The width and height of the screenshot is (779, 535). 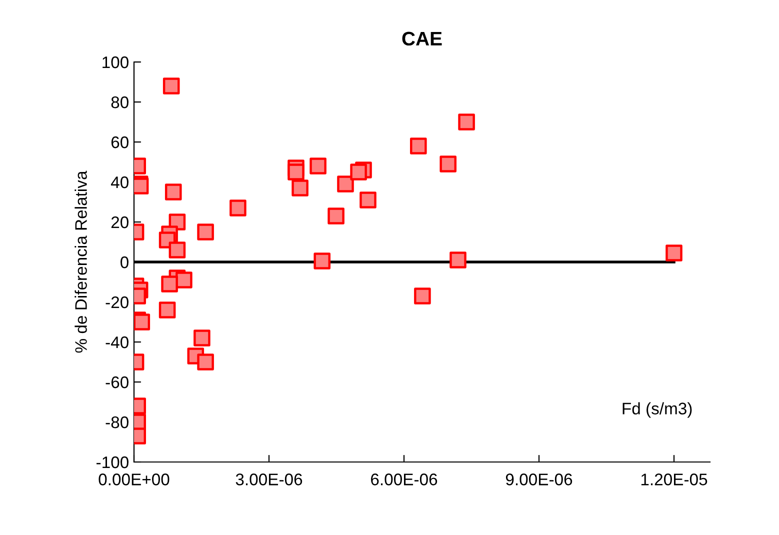 I want to click on x-tick-label: 0.00E+00, so click(x=134, y=480).